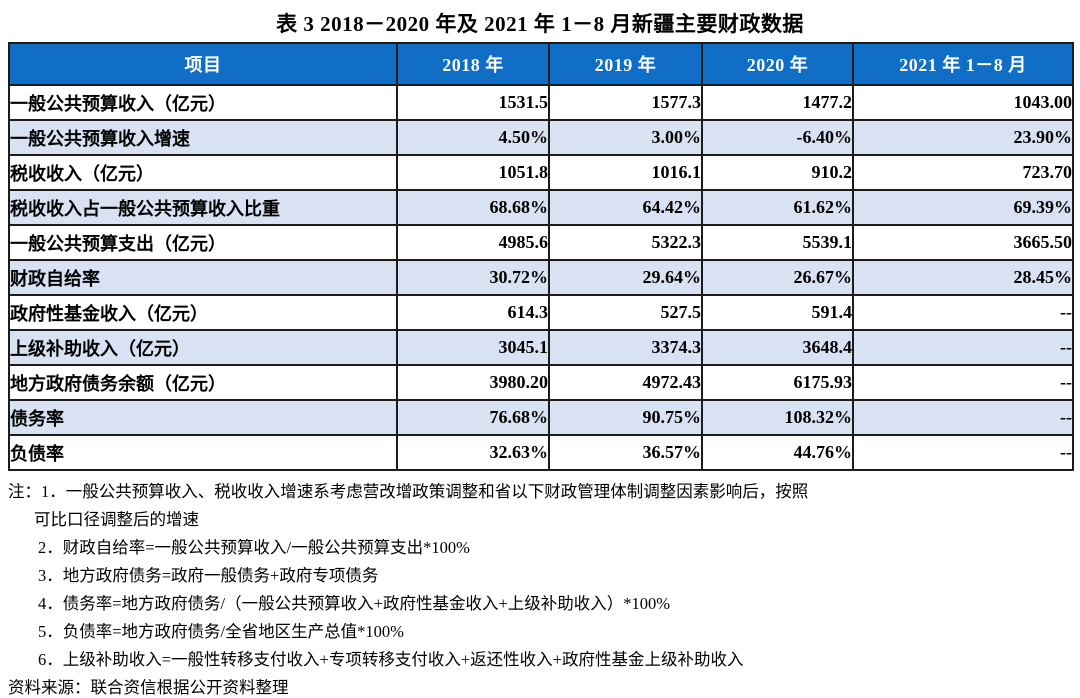 The height and width of the screenshot is (698, 1080). What do you see at coordinates (777, 382) in the screenshot?
I see `cell-value: 6175.93` at bounding box center [777, 382].